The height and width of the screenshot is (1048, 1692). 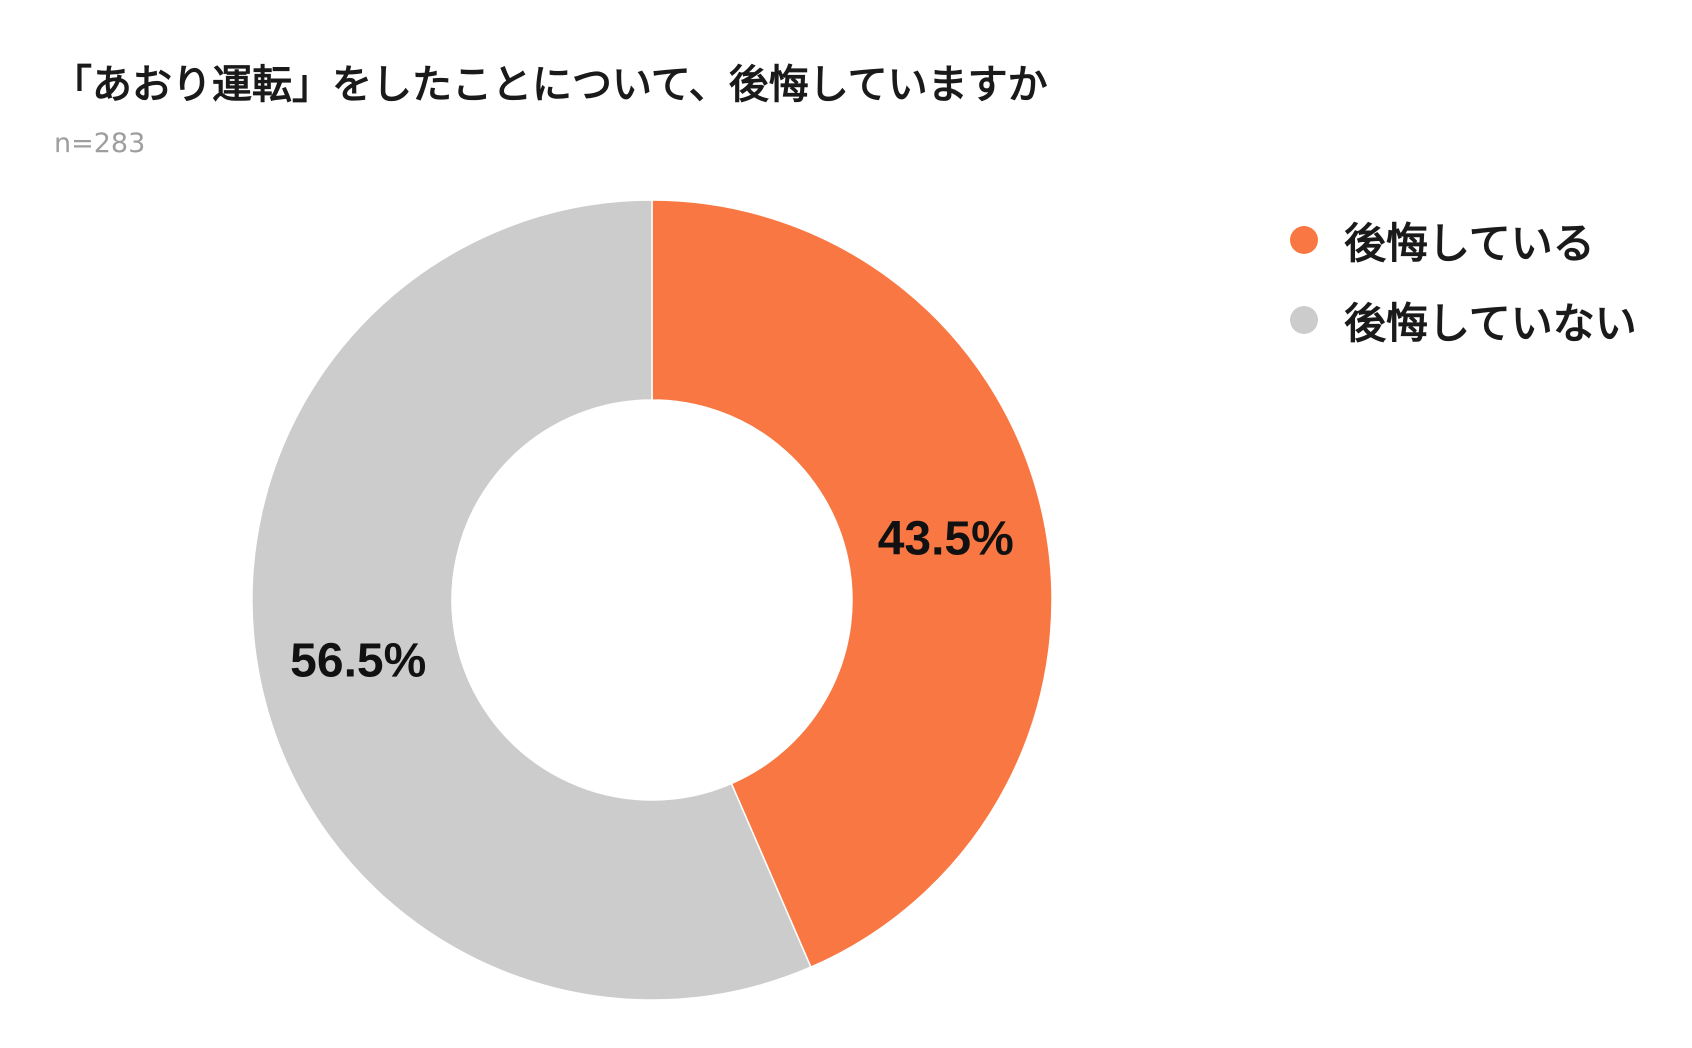 What do you see at coordinates (1304, 240) in the screenshot?
I see `legend-swatch-regret` at bounding box center [1304, 240].